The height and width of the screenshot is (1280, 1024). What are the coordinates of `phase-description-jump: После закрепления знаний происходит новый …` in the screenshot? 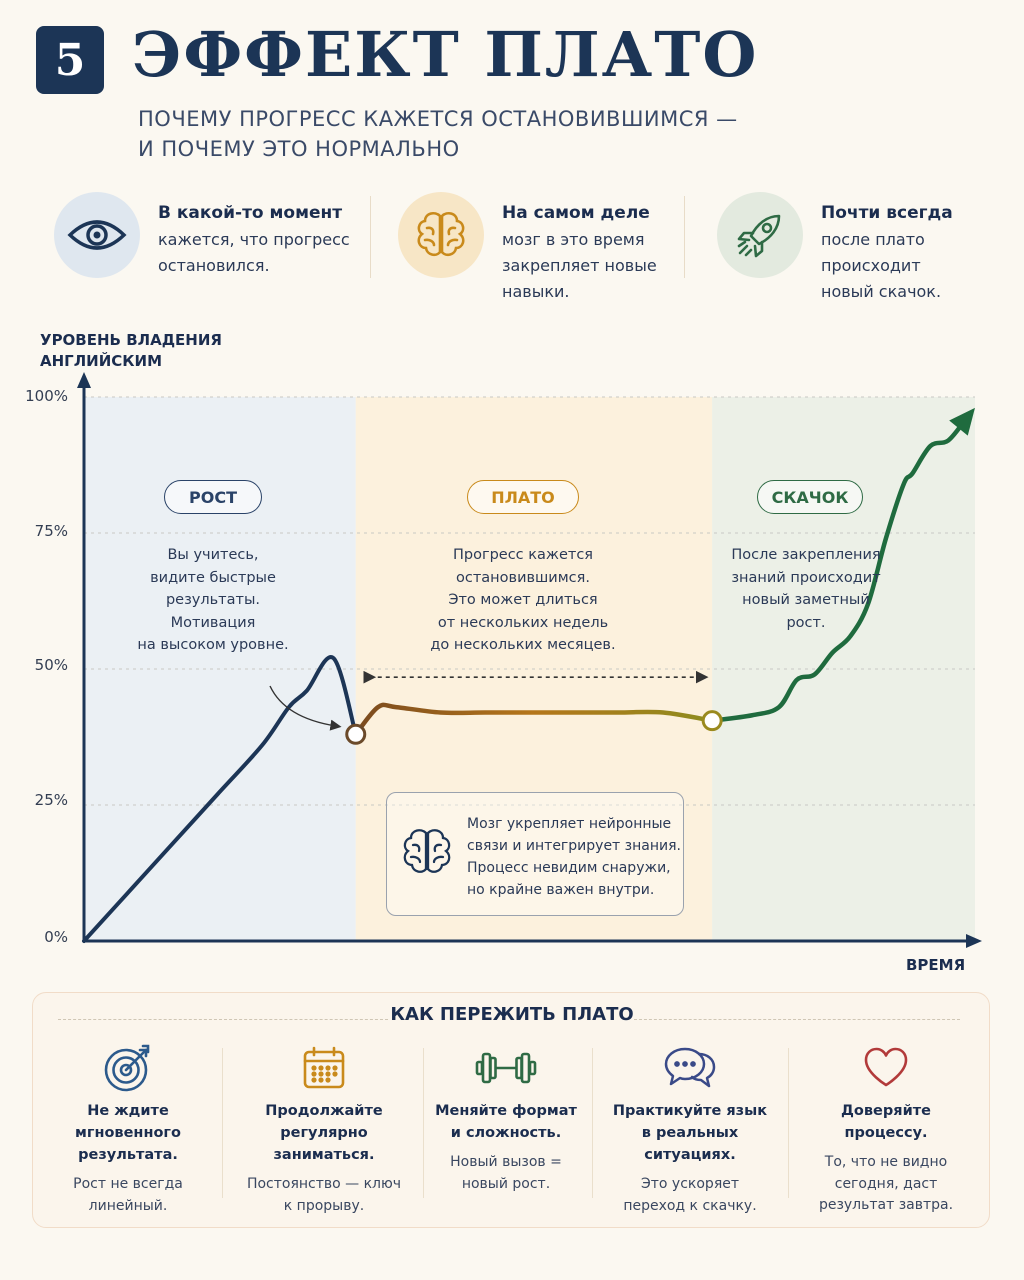 It's located at (806, 589).